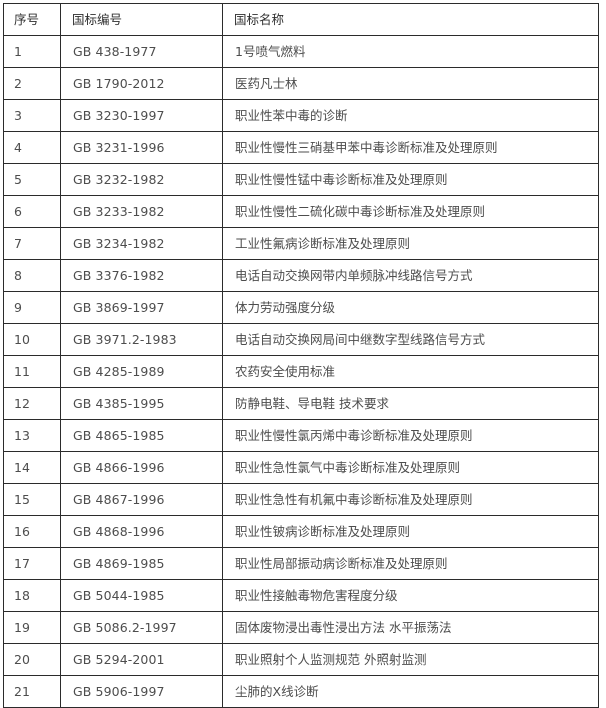 The width and height of the screenshot is (606, 708). I want to click on cell-seq: 2, so click(32, 83).